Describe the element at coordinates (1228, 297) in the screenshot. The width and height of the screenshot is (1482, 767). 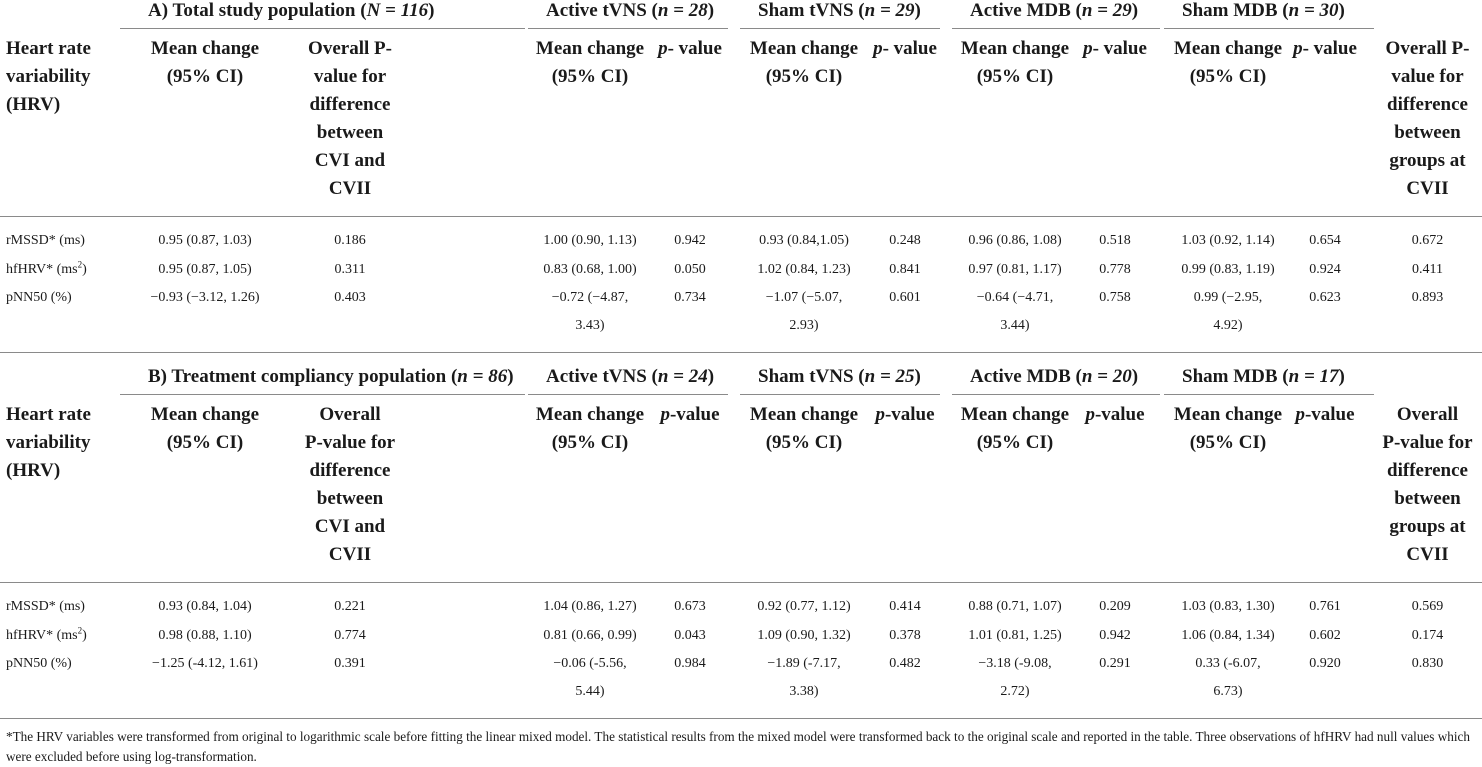
I see `cell-line: 0.99 (−2.95,` at that location.